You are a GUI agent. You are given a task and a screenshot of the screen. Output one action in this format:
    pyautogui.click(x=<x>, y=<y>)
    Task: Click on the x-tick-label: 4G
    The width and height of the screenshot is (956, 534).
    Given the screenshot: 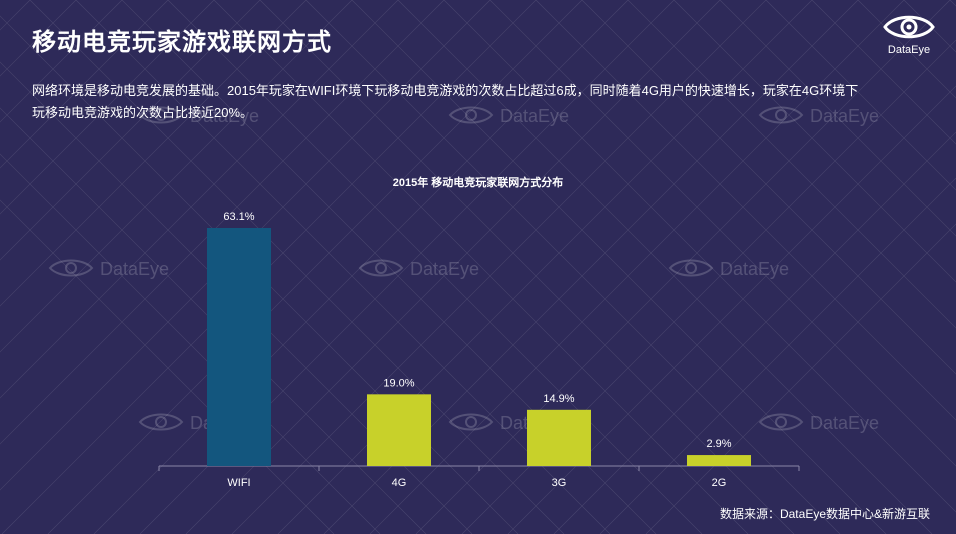 What is the action you would take?
    pyautogui.click(x=399, y=483)
    